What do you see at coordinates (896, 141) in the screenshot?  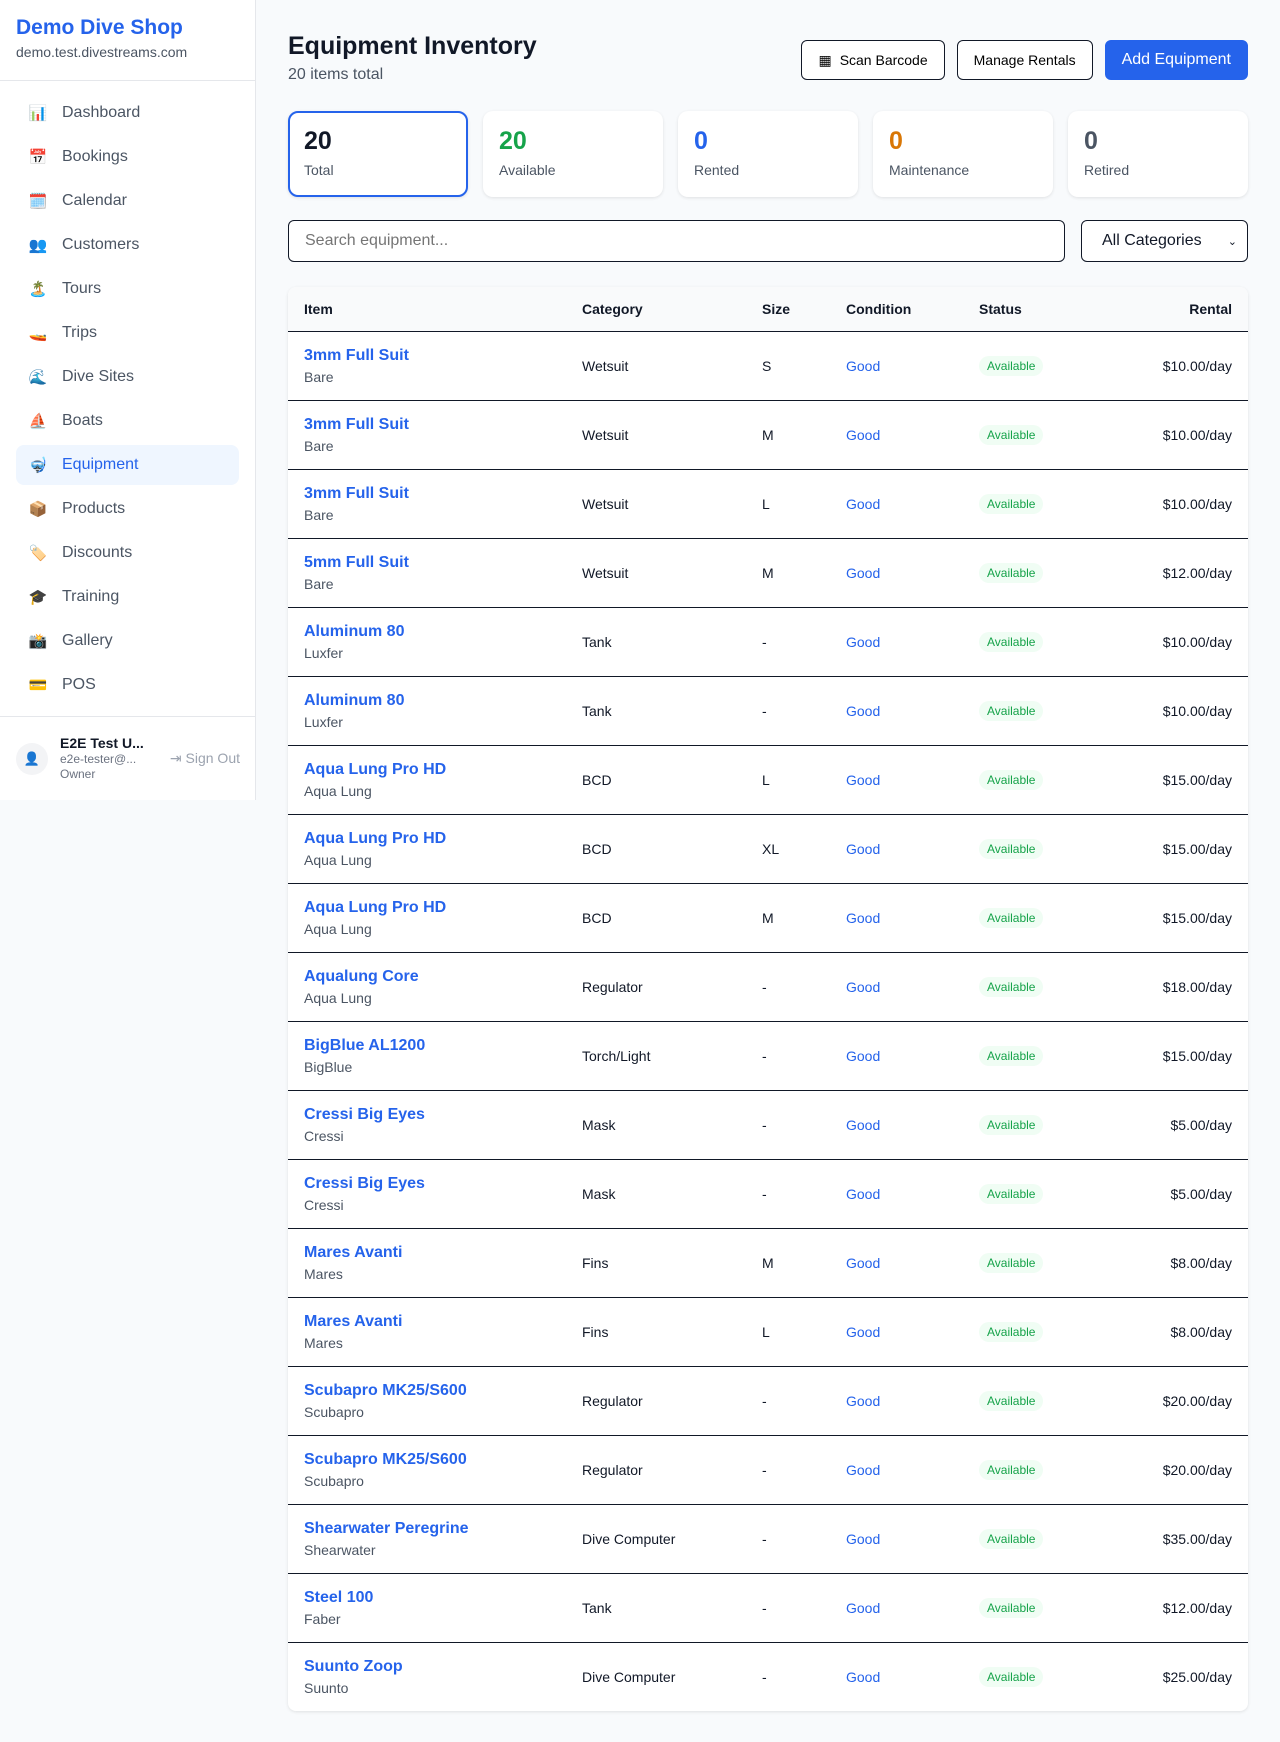 I see `stat-value: 0` at bounding box center [896, 141].